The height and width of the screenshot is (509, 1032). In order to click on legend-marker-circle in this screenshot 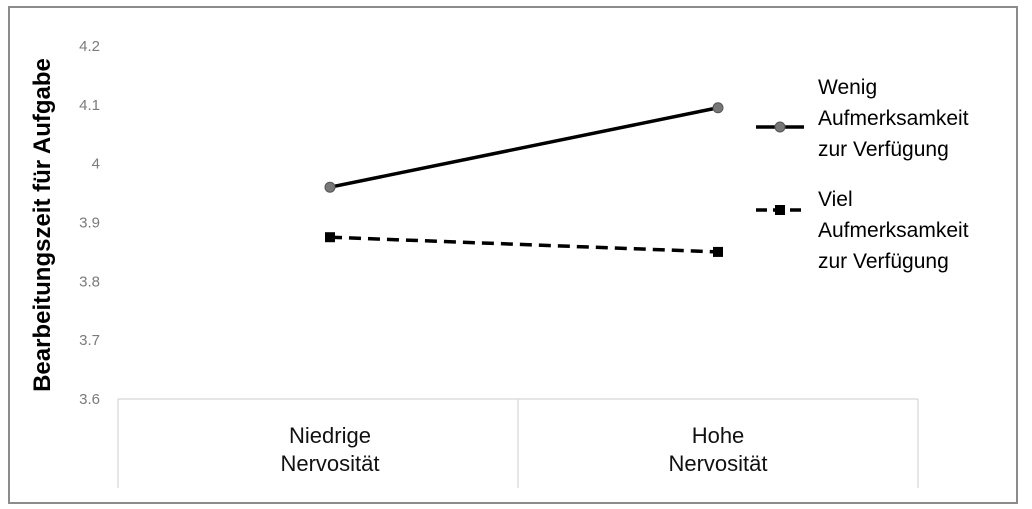, I will do `click(780, 127)`.